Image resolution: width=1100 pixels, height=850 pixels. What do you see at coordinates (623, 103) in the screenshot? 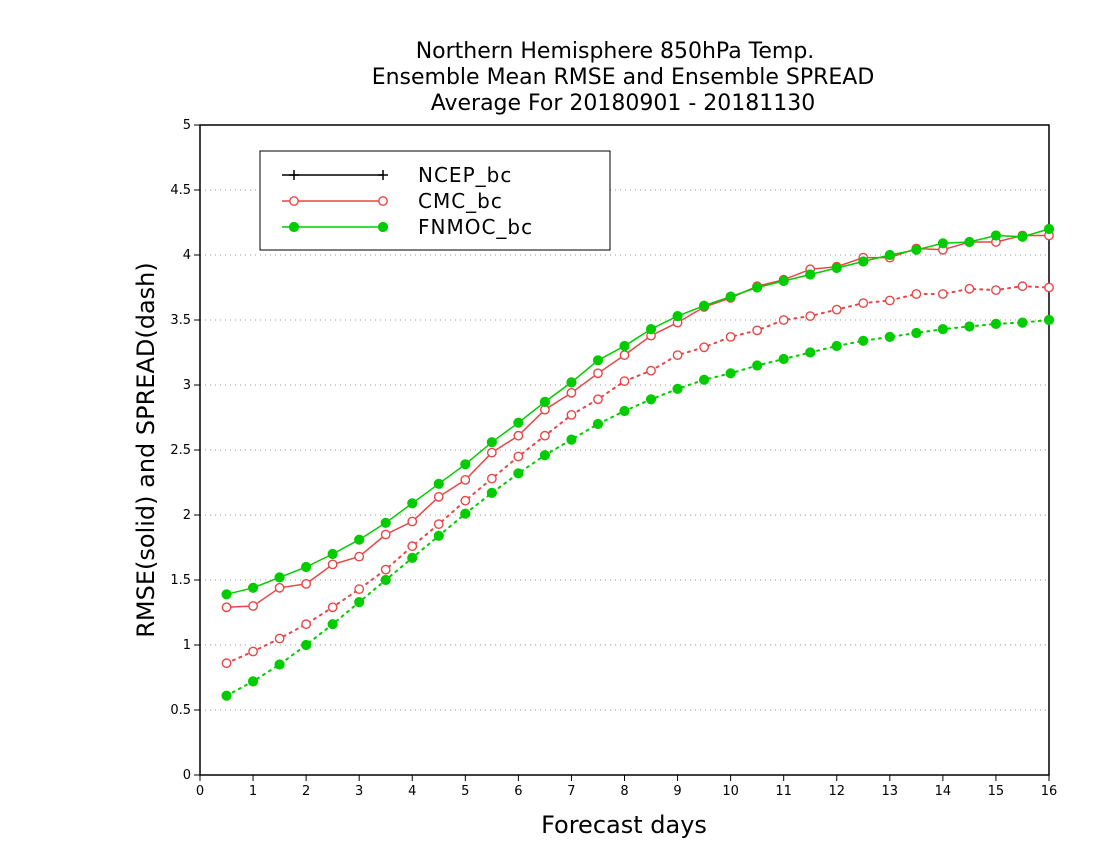
I see `chart-title-line-3: Average For 20180901 - 20181130` at bounding box center [623, 103].